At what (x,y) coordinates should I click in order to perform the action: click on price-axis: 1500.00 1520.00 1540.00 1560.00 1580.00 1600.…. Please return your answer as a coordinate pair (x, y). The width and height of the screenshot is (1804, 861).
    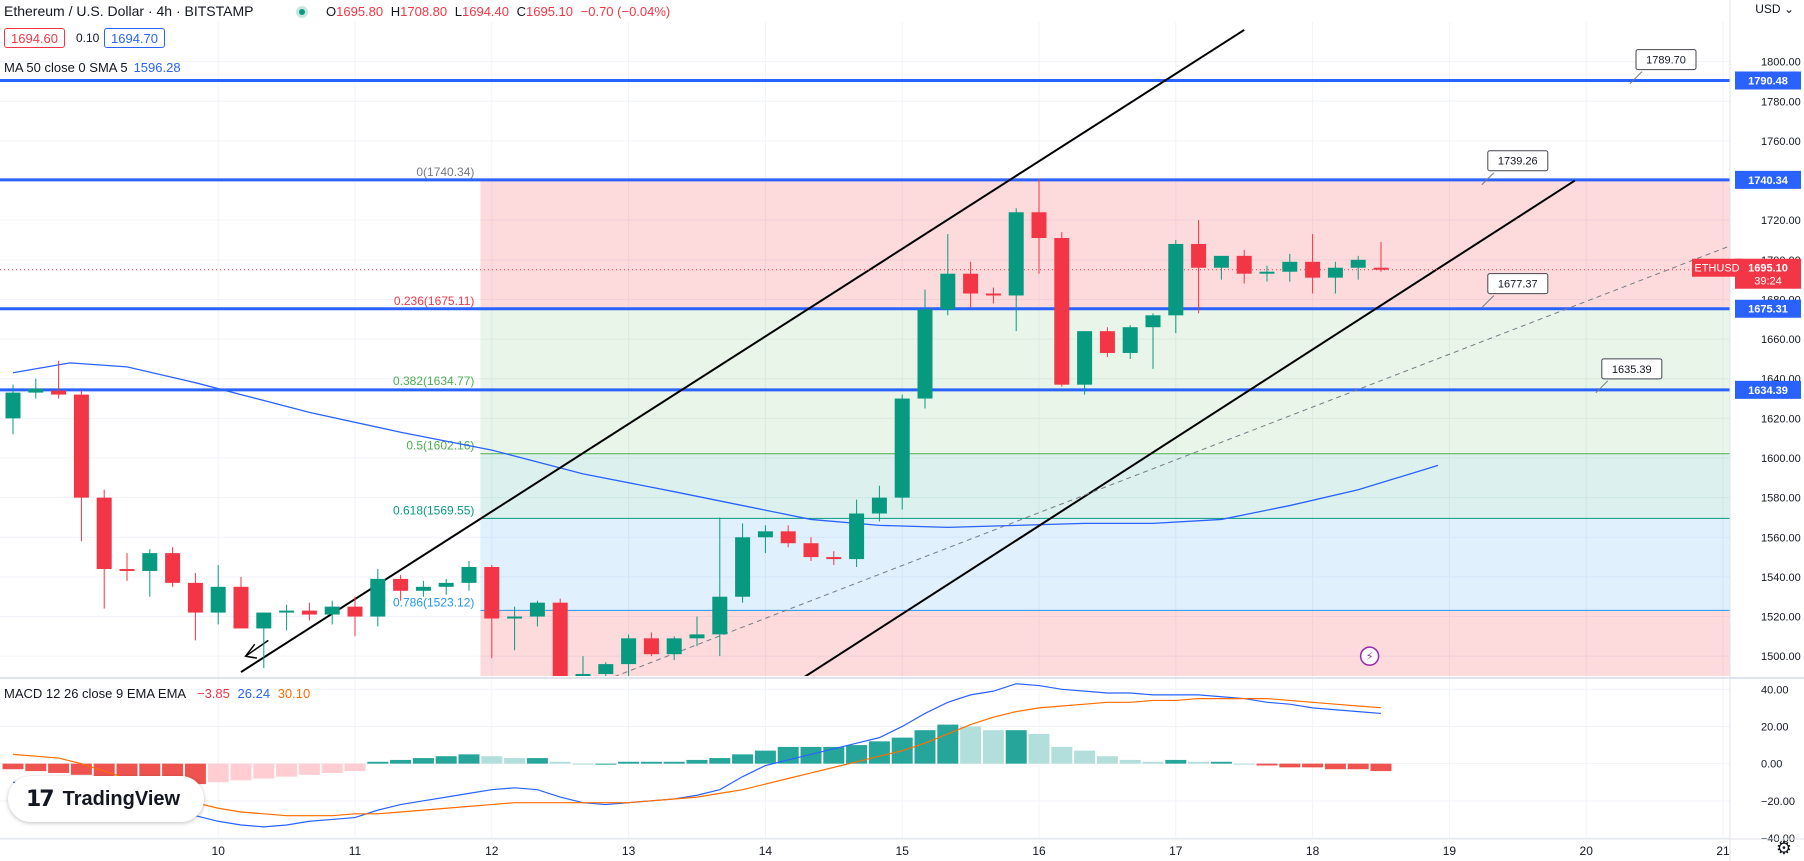
    Looking at the image, I should click on (1765, 430).